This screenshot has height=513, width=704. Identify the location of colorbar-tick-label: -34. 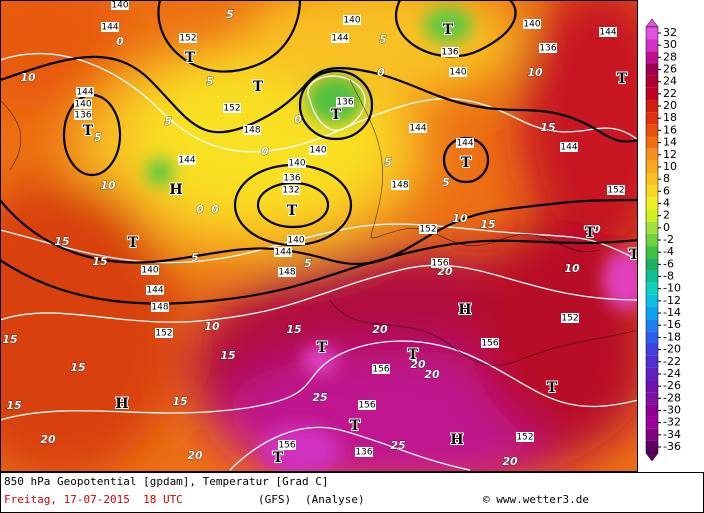
(672, 434).